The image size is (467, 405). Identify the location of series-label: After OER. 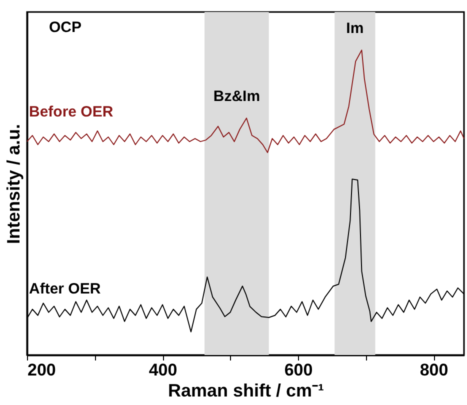
(65, 289).